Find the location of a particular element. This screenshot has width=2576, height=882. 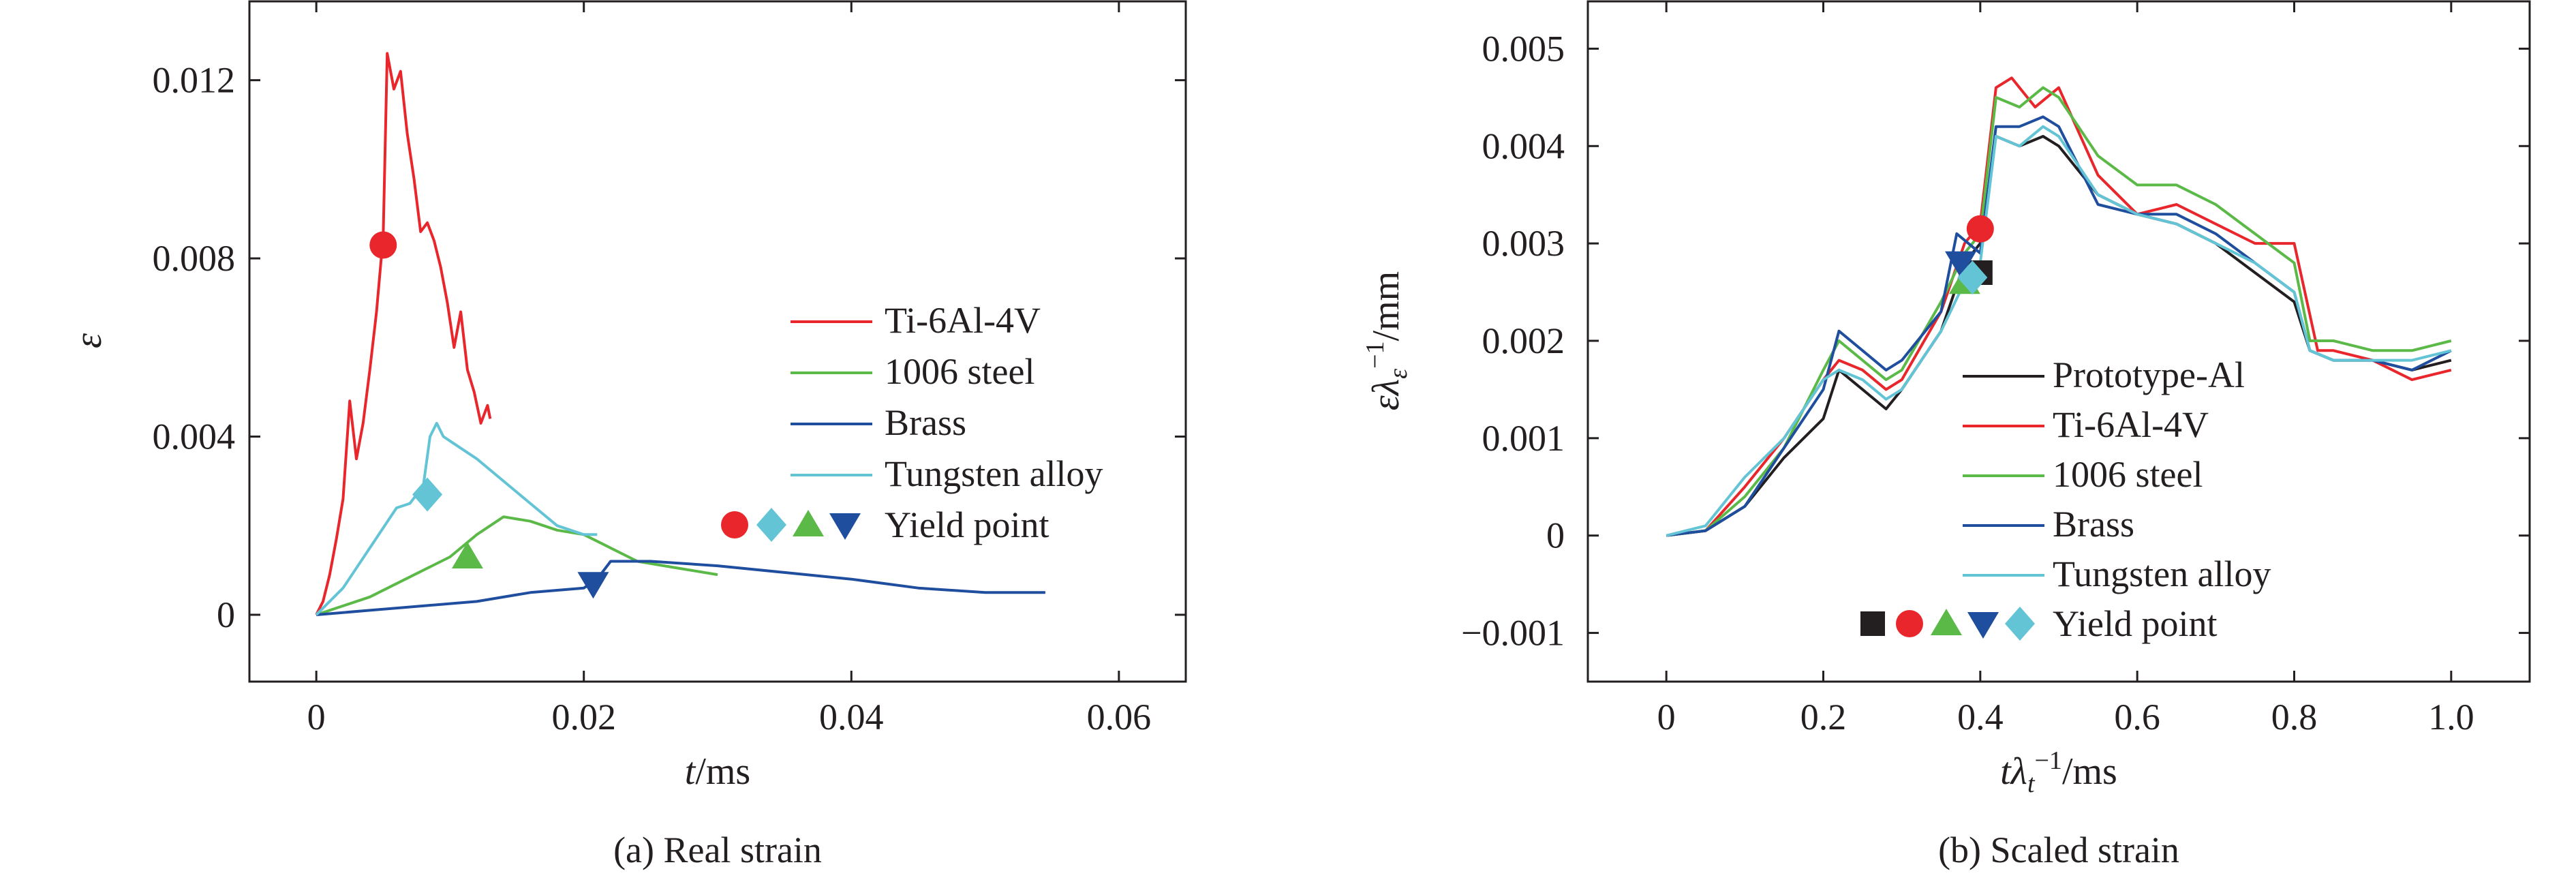

y-tick-label: 0.001 is located at coordinates (1523, 438).